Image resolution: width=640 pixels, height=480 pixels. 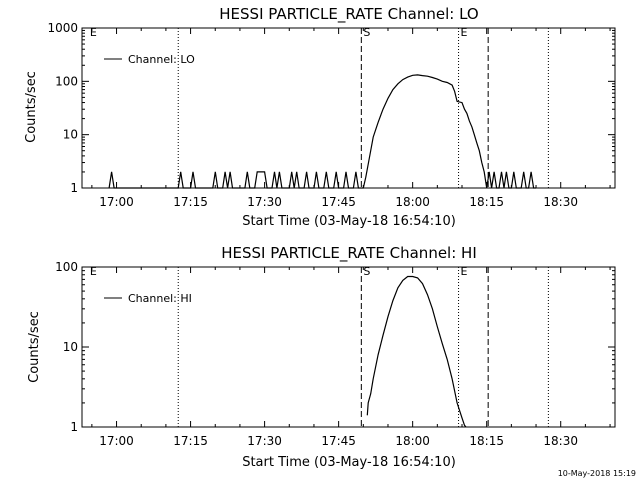 I want to click on y-axis-label-hi: Counts/sec, so click(x=34, y=347).